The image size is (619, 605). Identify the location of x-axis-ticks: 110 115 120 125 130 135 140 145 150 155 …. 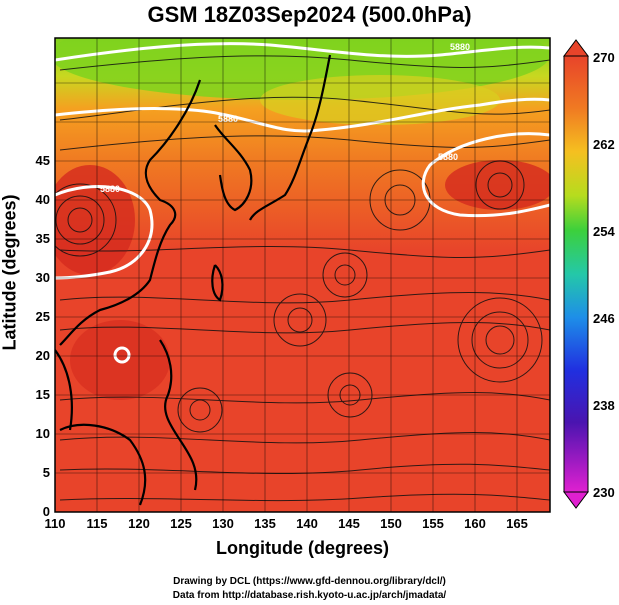
(286, 523).